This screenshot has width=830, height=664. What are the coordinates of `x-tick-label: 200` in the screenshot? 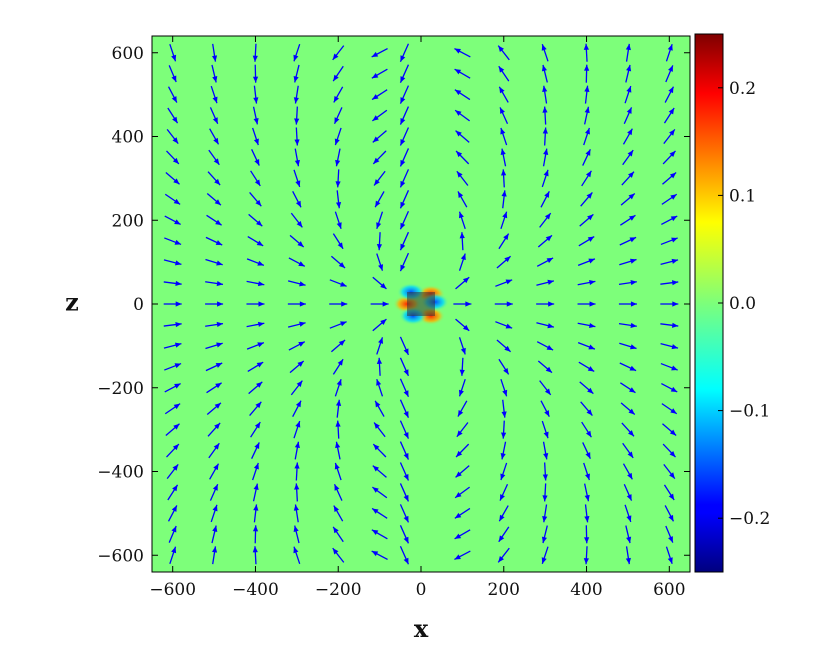 It's located at (504, 590).